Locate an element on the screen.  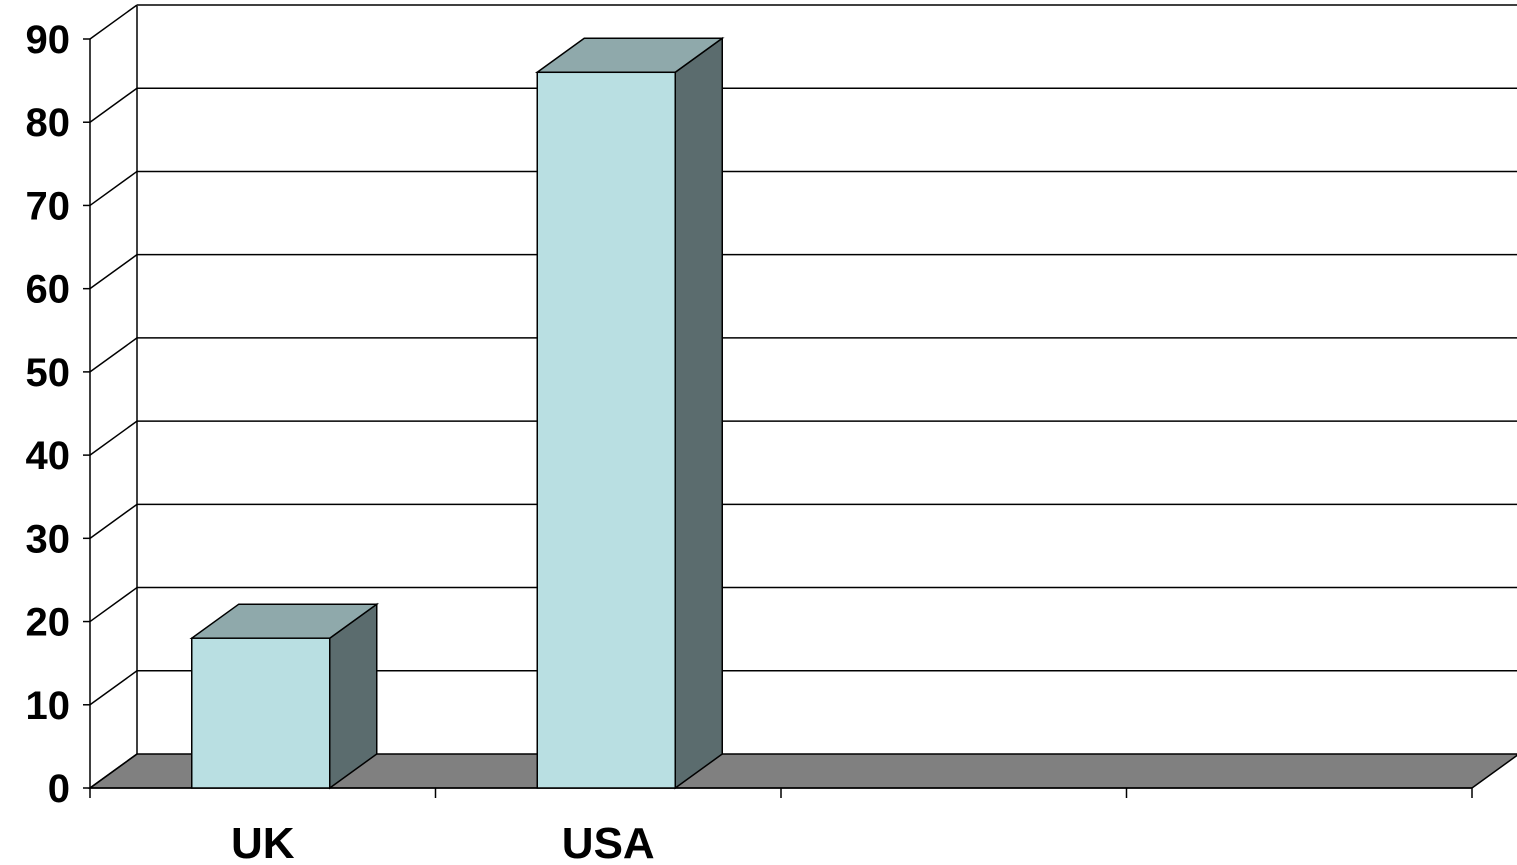
y-tick-label: 60 is located at coordinates (48, 290).